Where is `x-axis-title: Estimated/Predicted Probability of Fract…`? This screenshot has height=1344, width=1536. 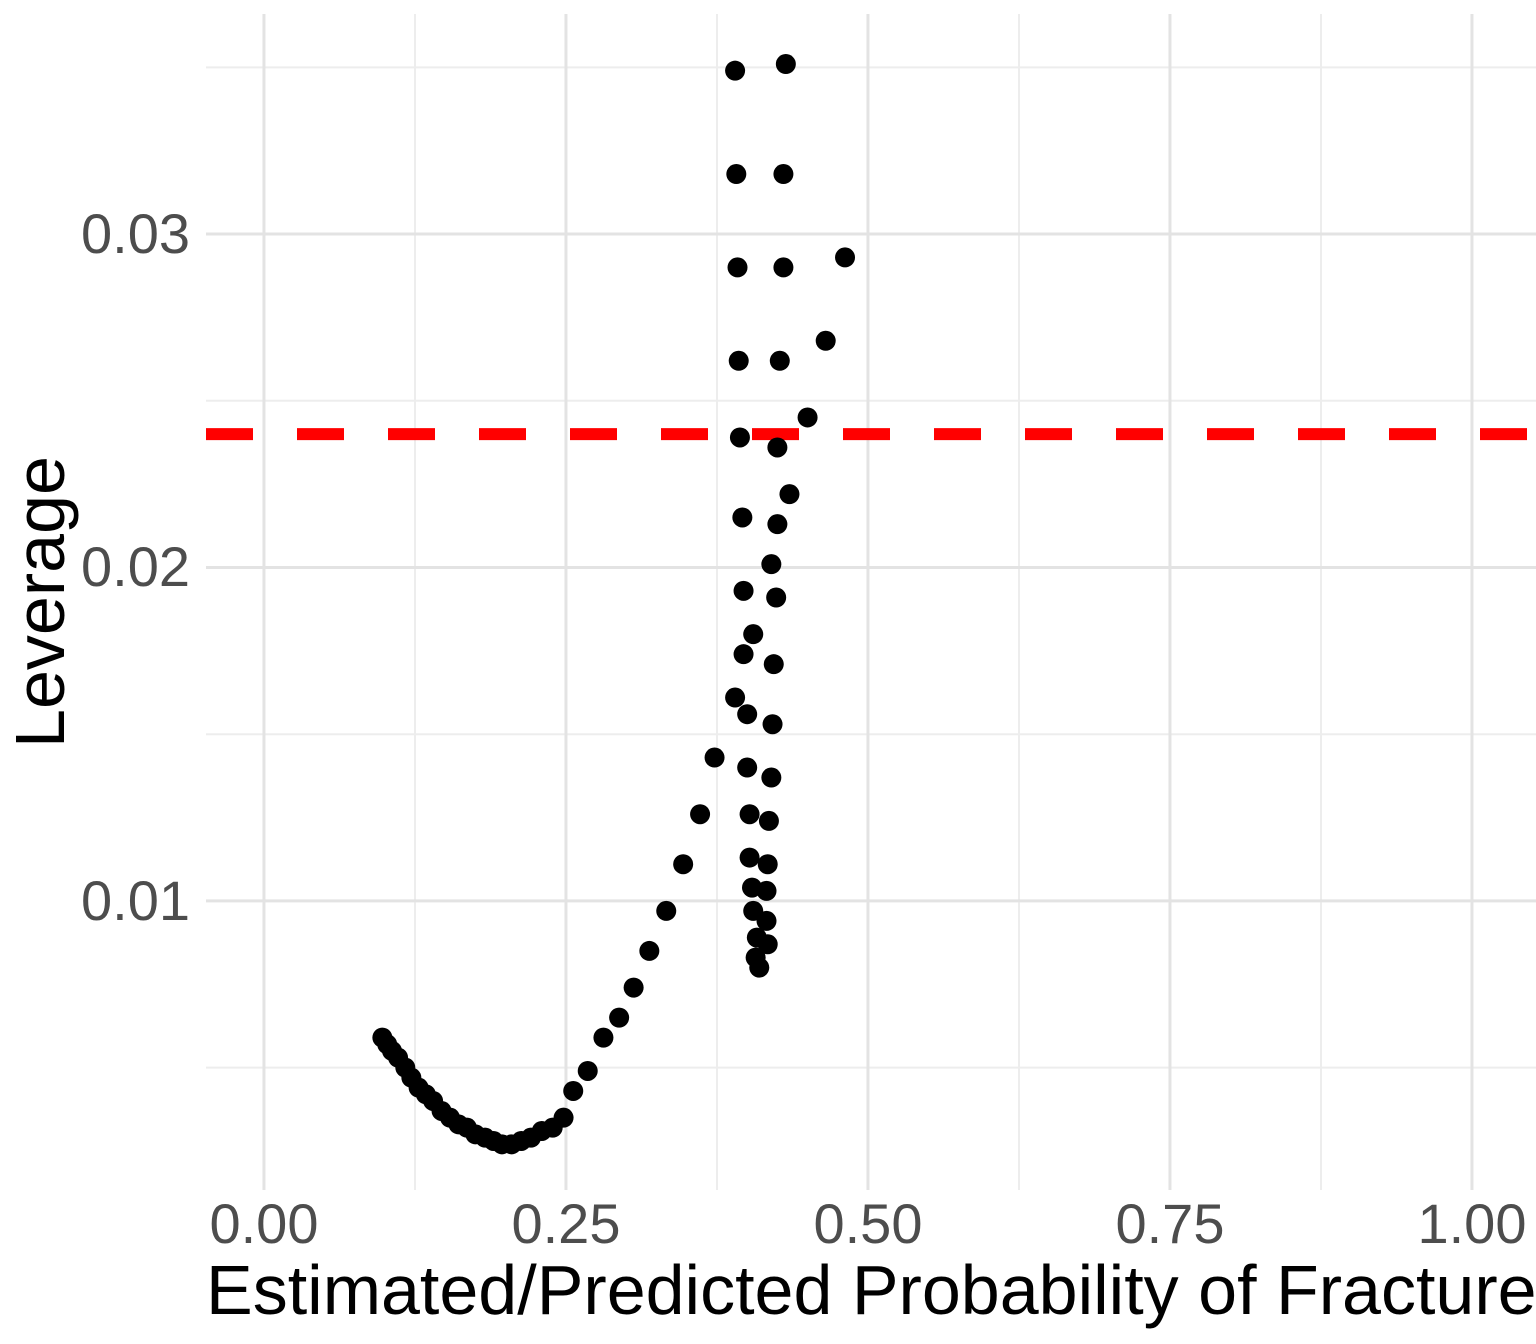 x-axis-title: Estimated/Predicted Probability of Fract… is located at coordinates (871, 1290).